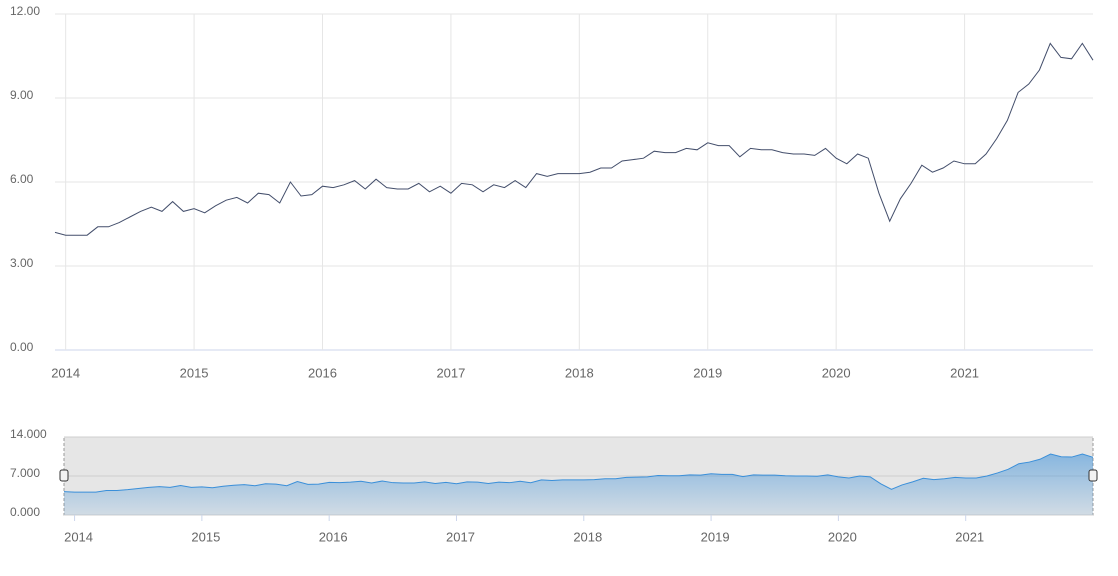 The width and height of the screenshot is (1118, 576). Describe the element at coordinates (22, 95) in the screenshot. I see `y-tick-label: 9.00` at that location.